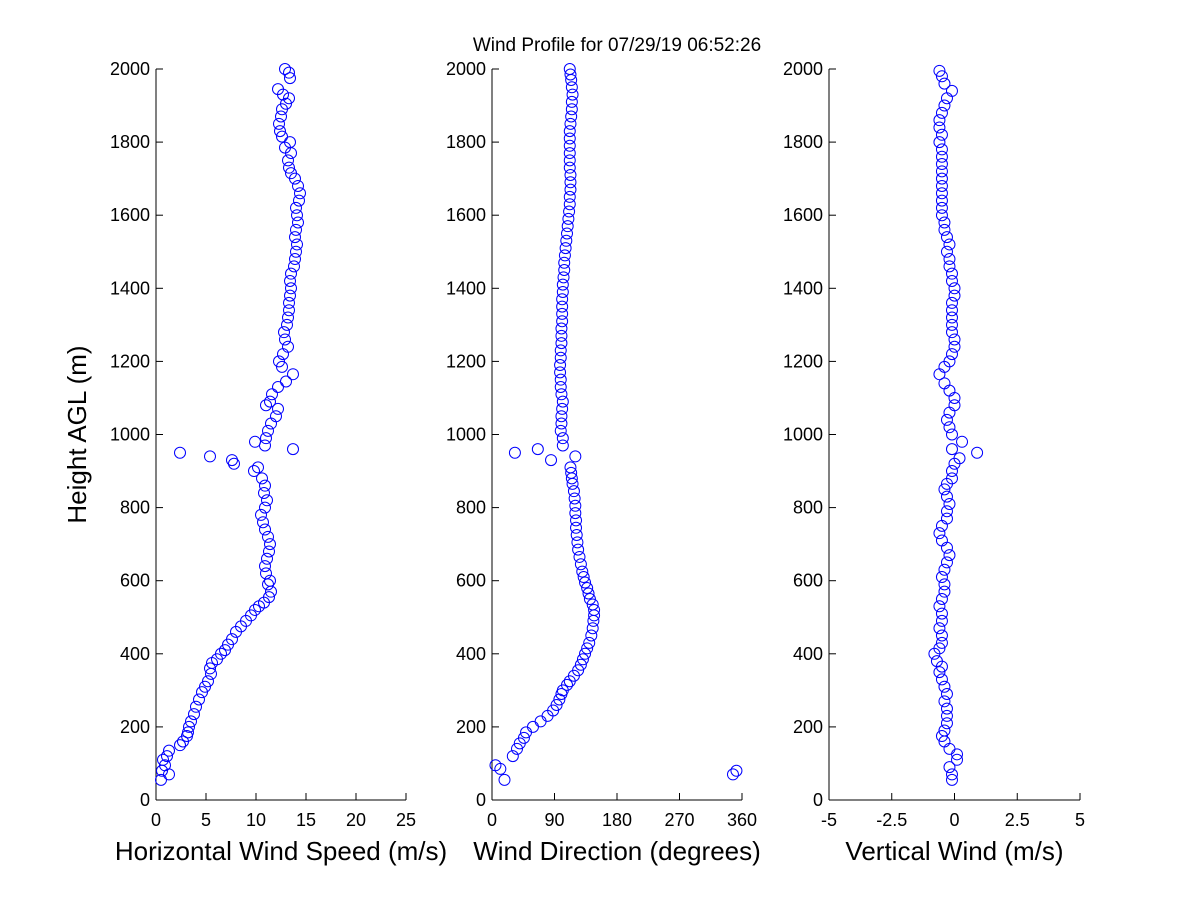 The image size is (1200, 900). I want to click on x-tick-label: 180, so click(617, 820).